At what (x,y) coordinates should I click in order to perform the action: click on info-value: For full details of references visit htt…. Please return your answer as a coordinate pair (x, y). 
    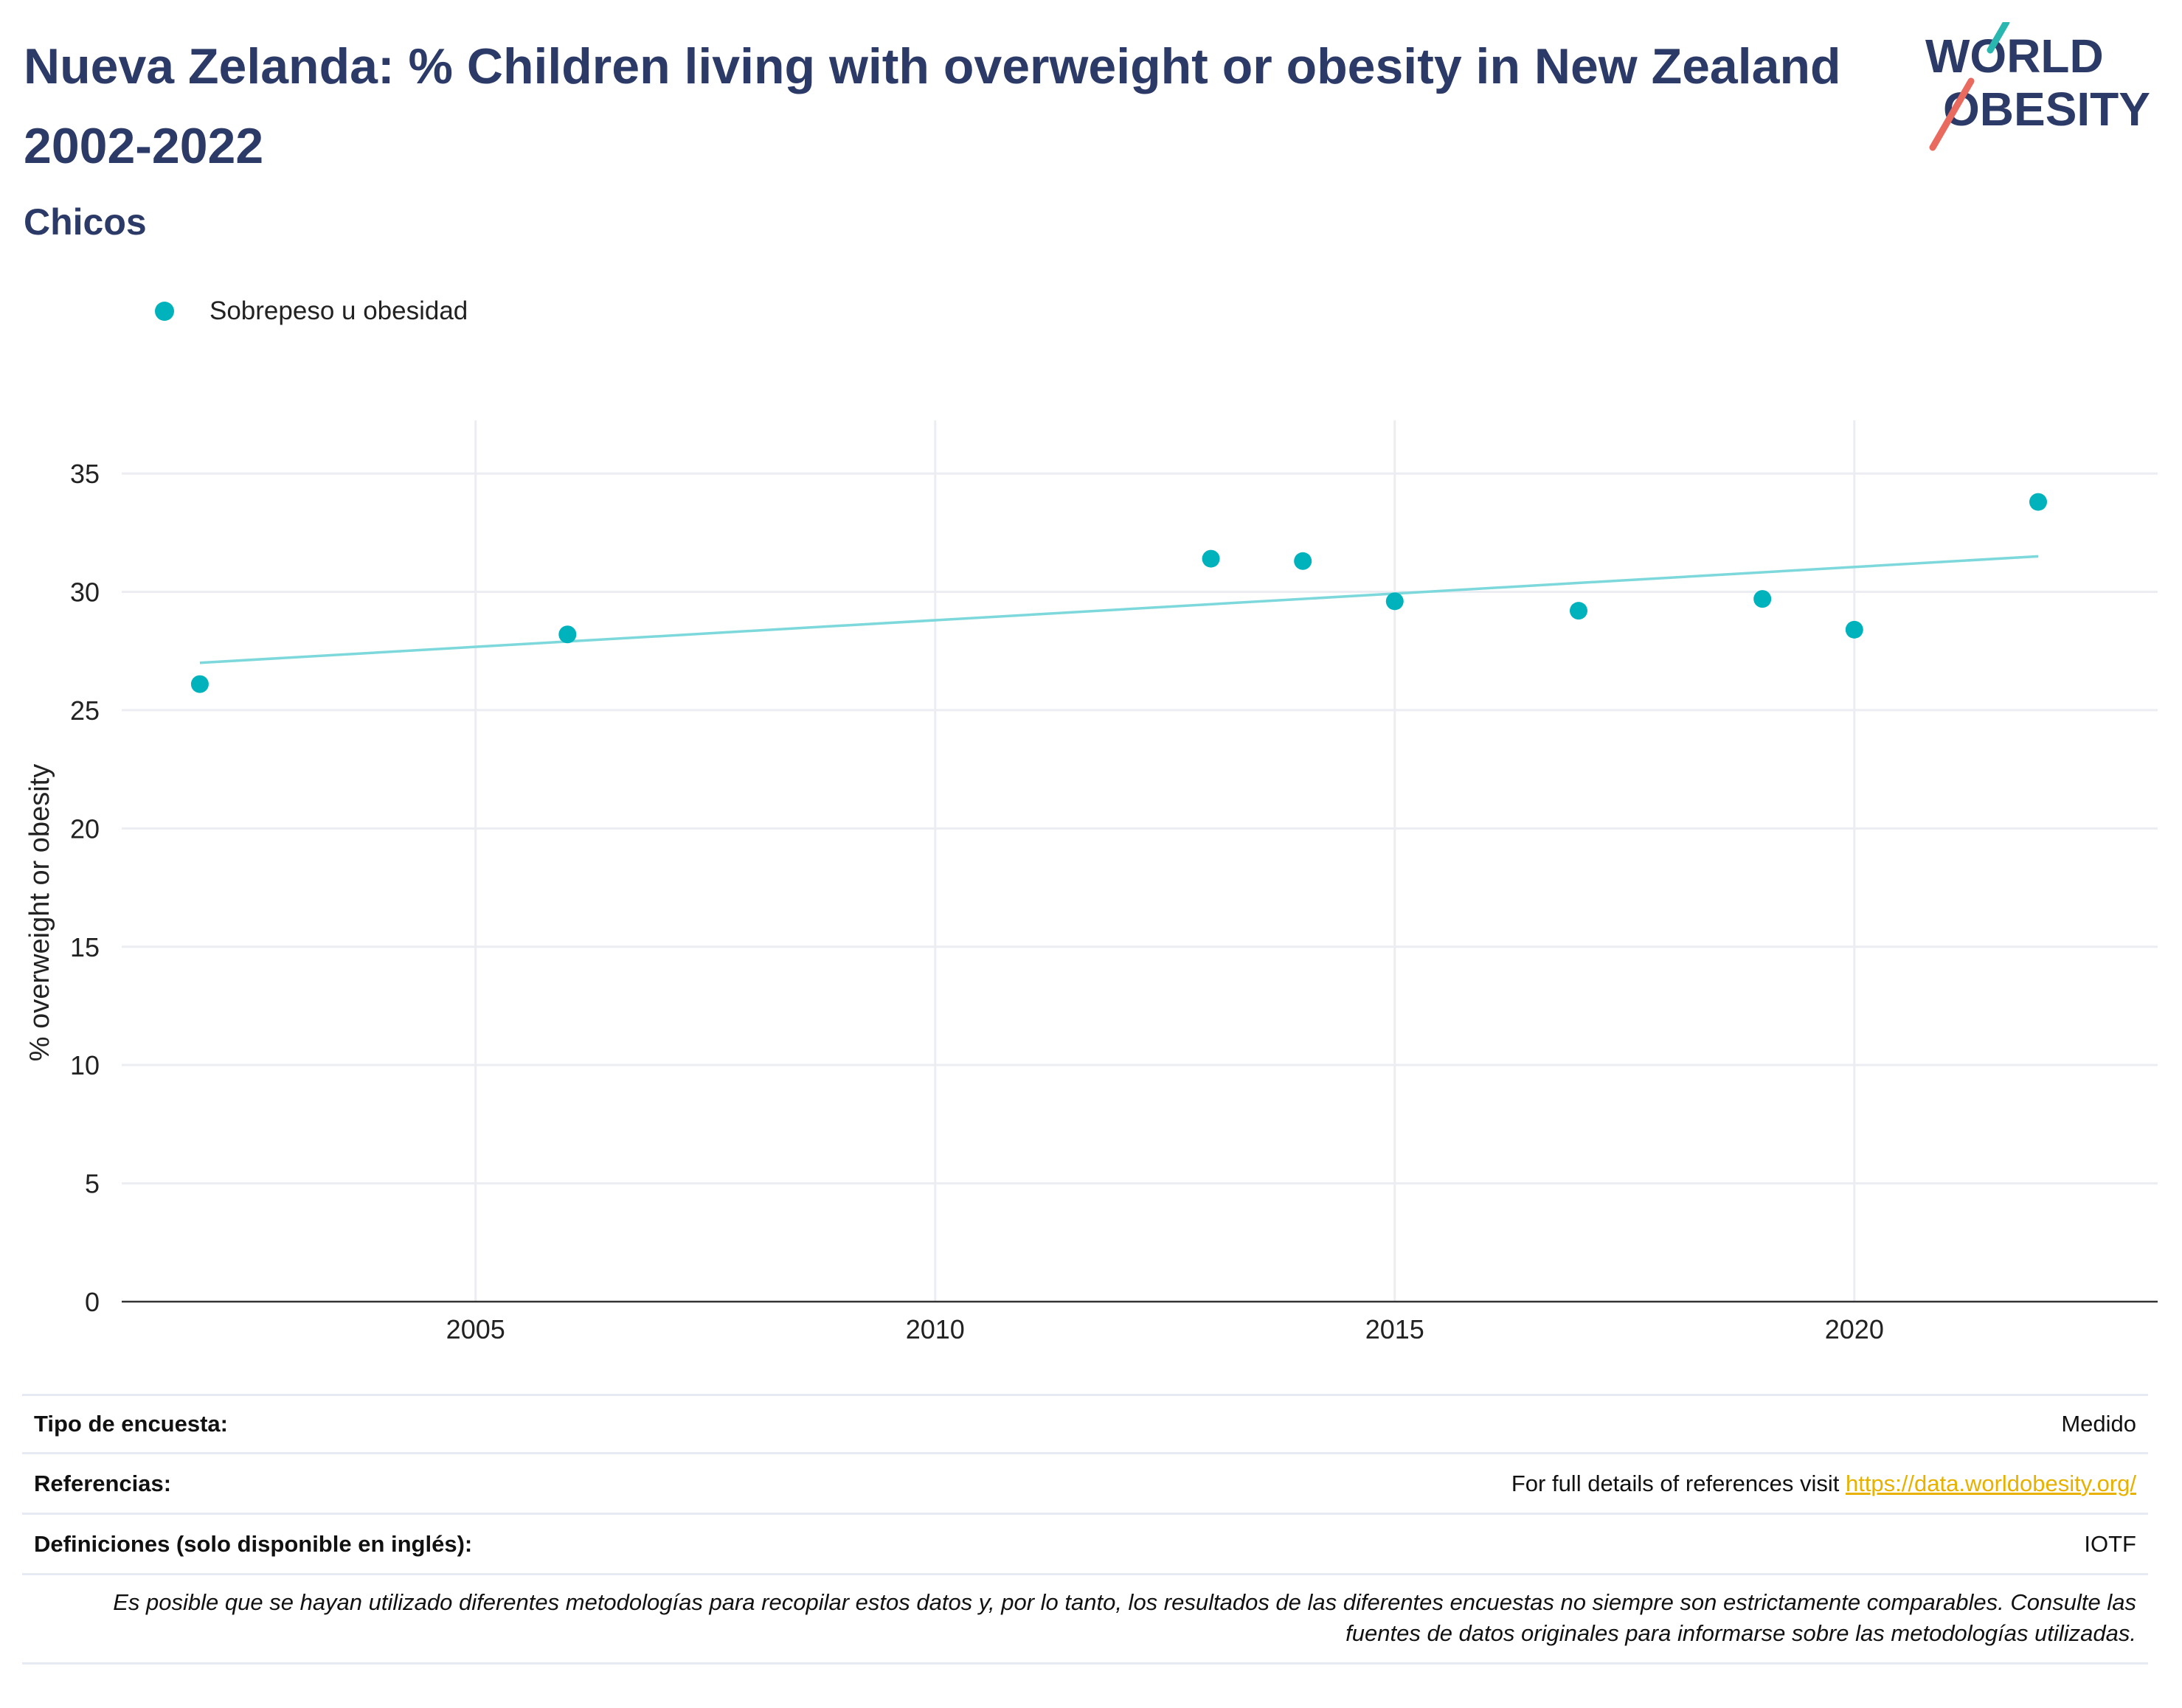
    Looking at the image, I should click on (1823, 1484).